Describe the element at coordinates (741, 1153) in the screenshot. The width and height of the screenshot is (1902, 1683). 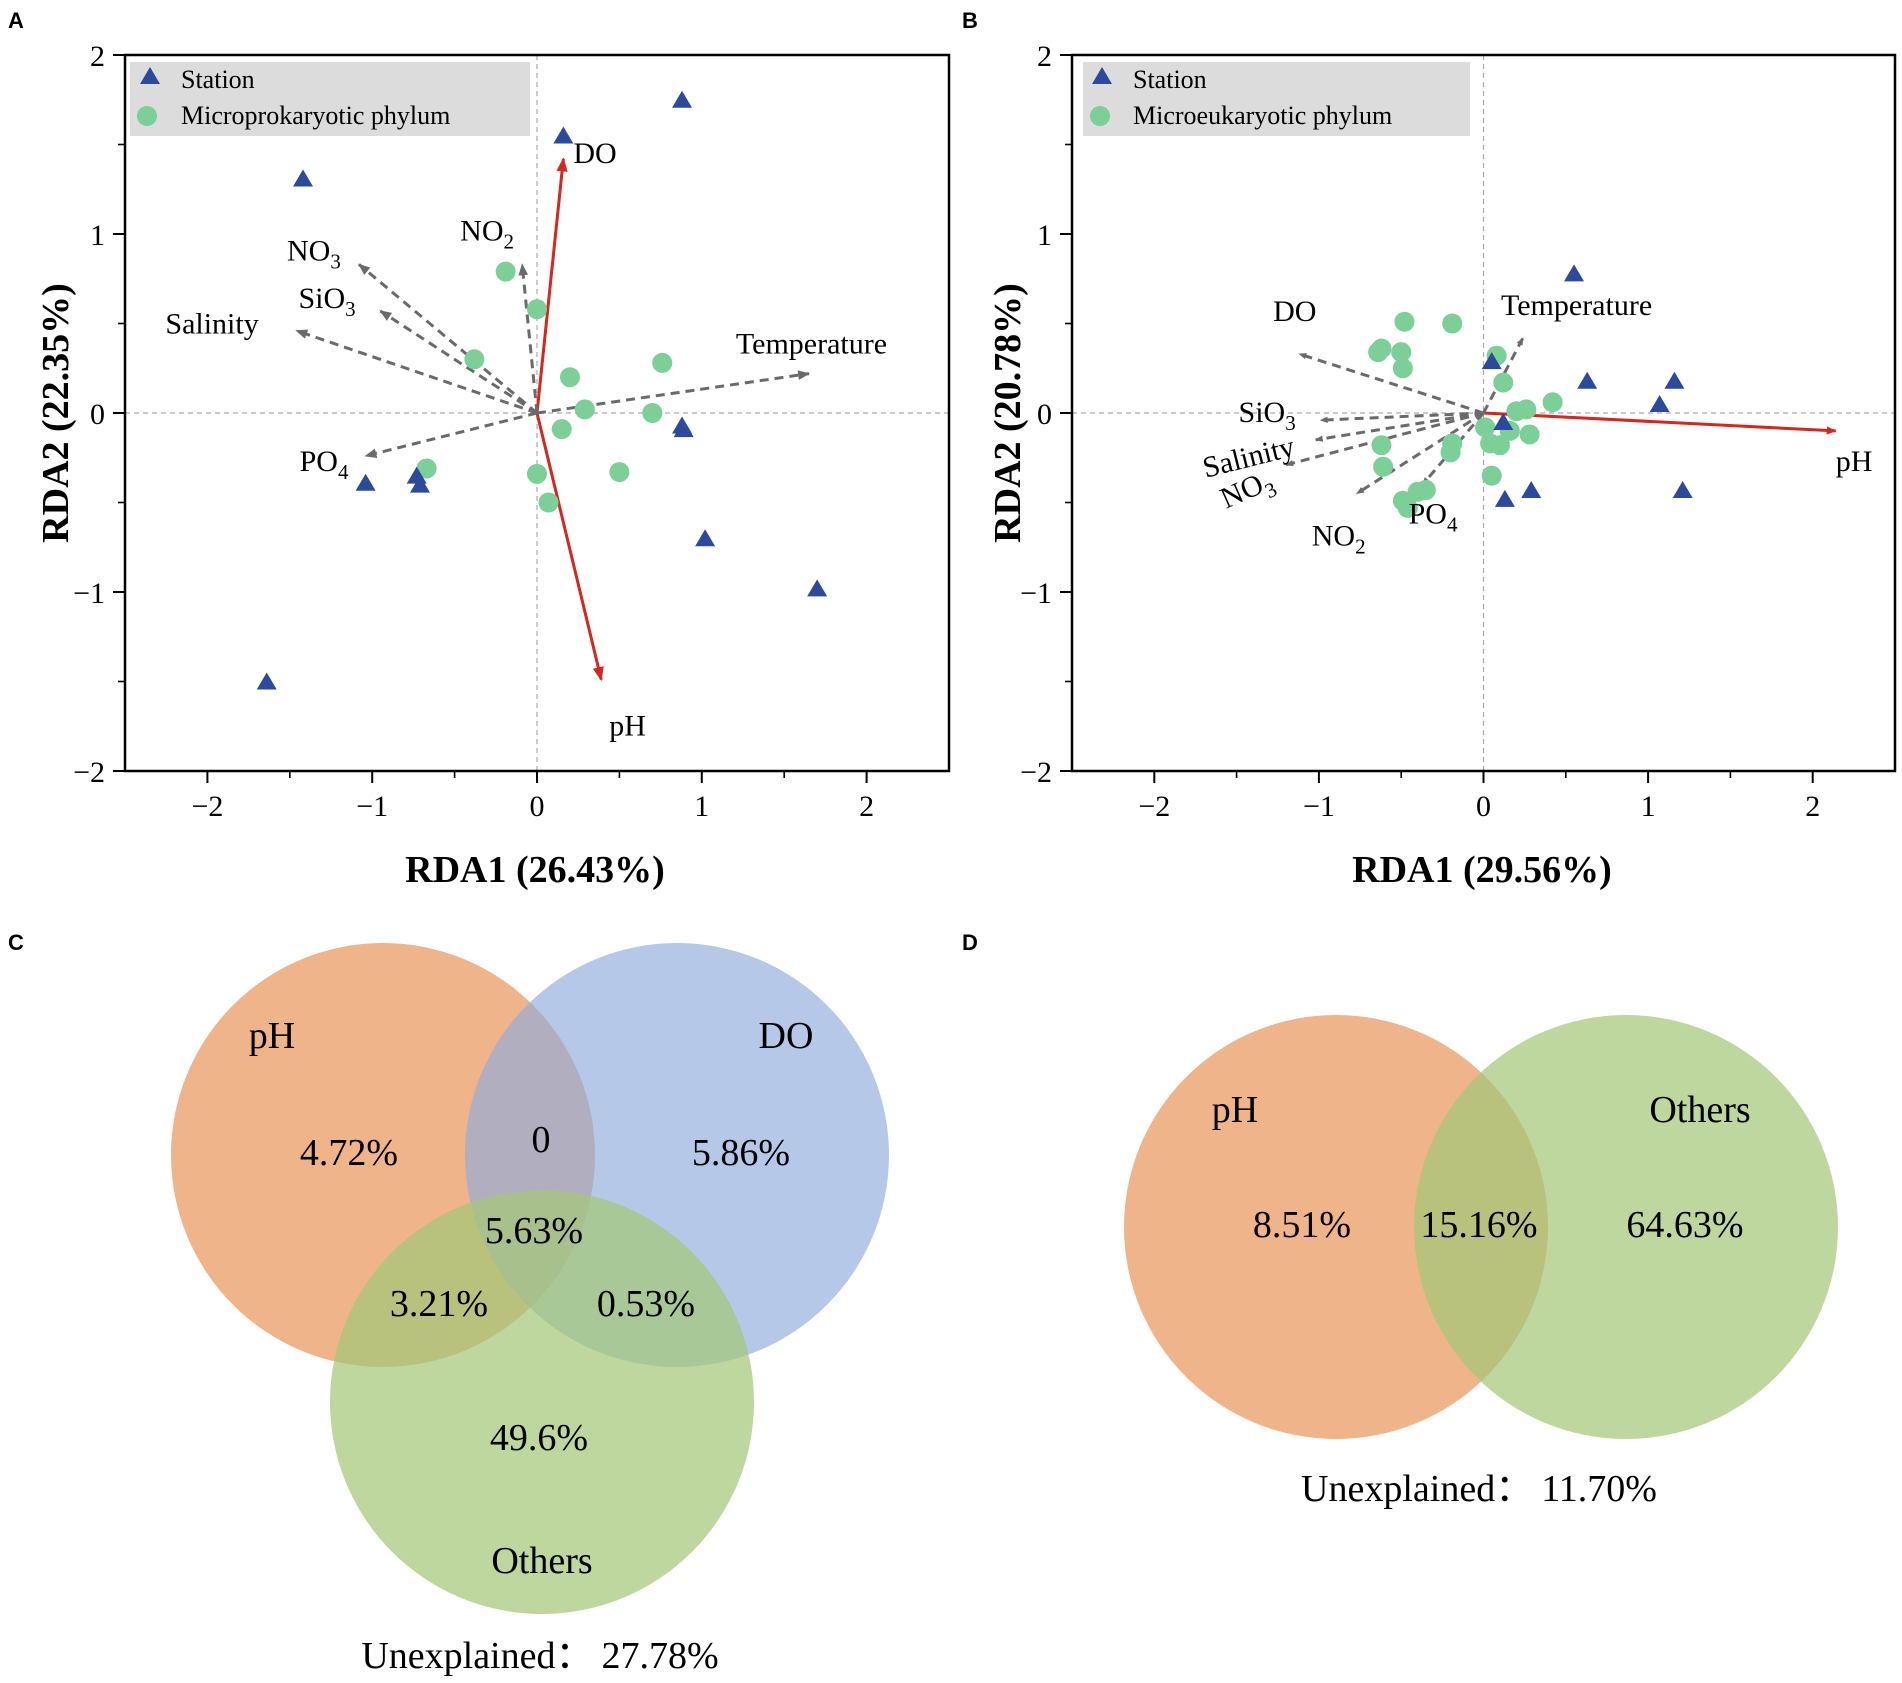
I see `venn-c-do-only: 5.86%` at that location.